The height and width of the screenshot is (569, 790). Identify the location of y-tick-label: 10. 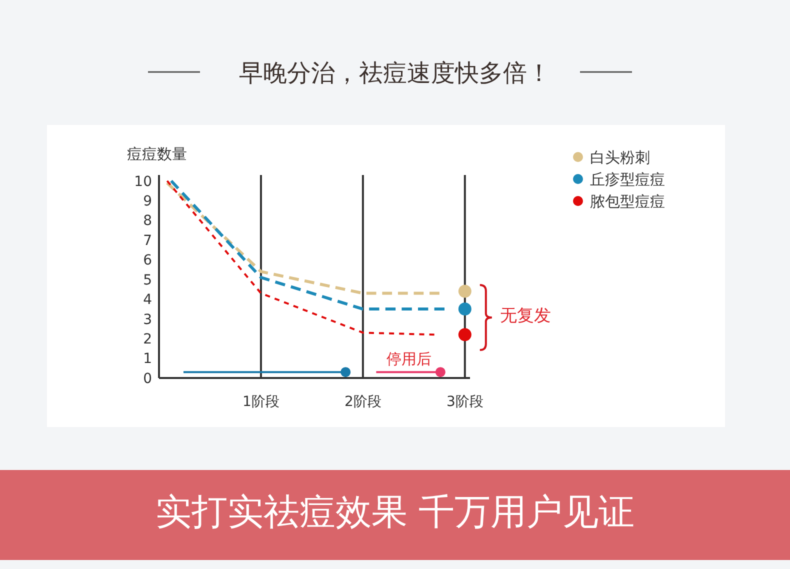
(143, 182).